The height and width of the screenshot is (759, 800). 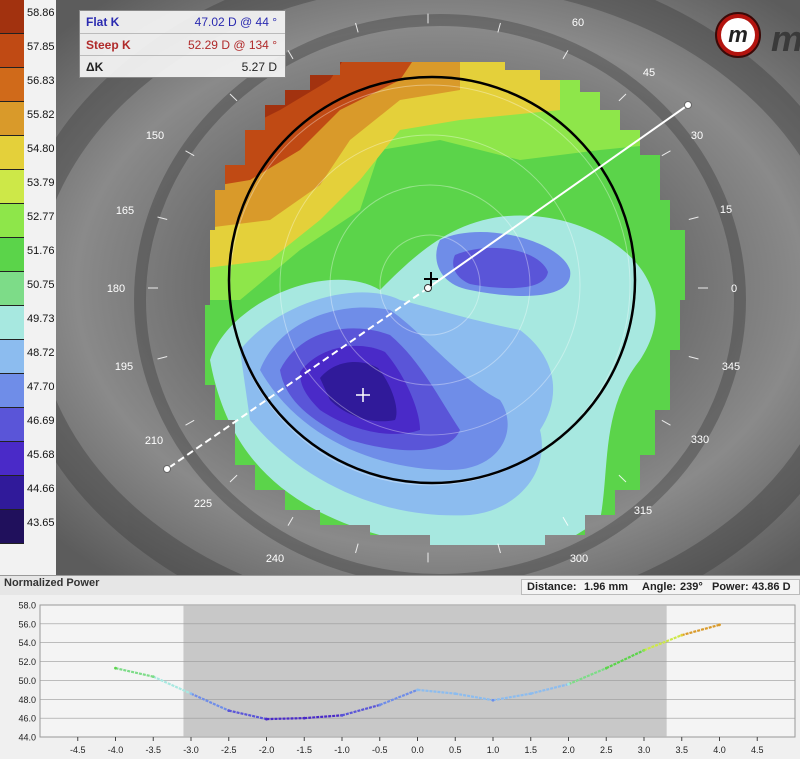 I want to click on profile-title: Normalized Power, so click(x=52, y=583).